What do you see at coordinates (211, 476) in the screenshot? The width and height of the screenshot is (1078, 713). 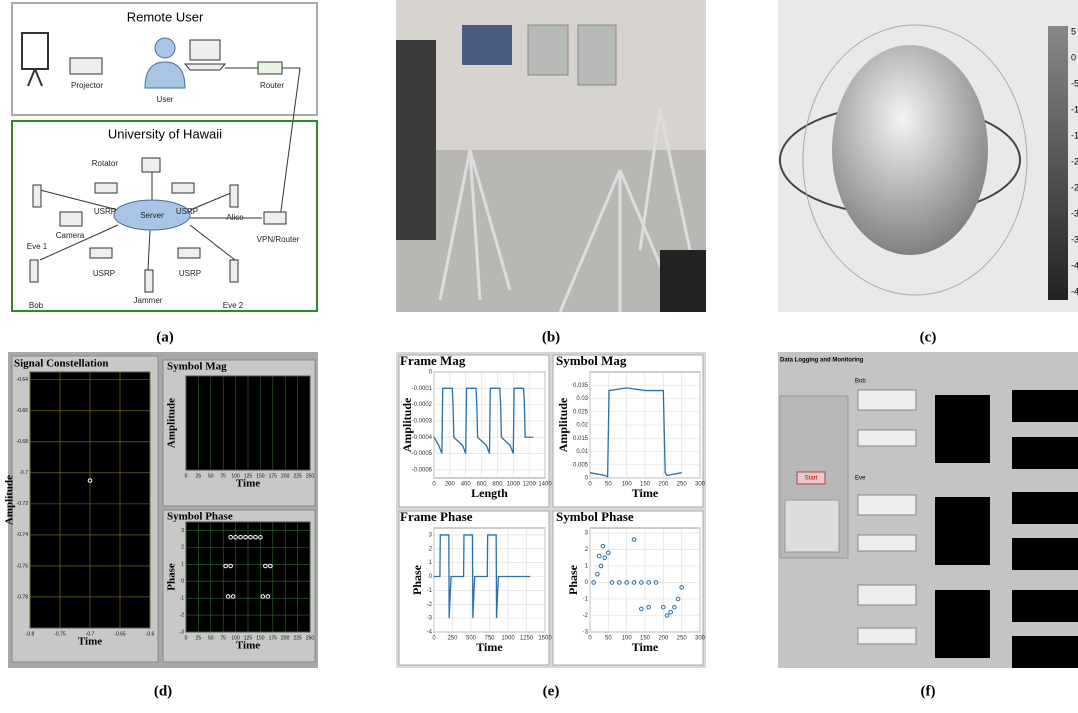 I see `x-tick-label: 50` at bounding box center [211, 476].